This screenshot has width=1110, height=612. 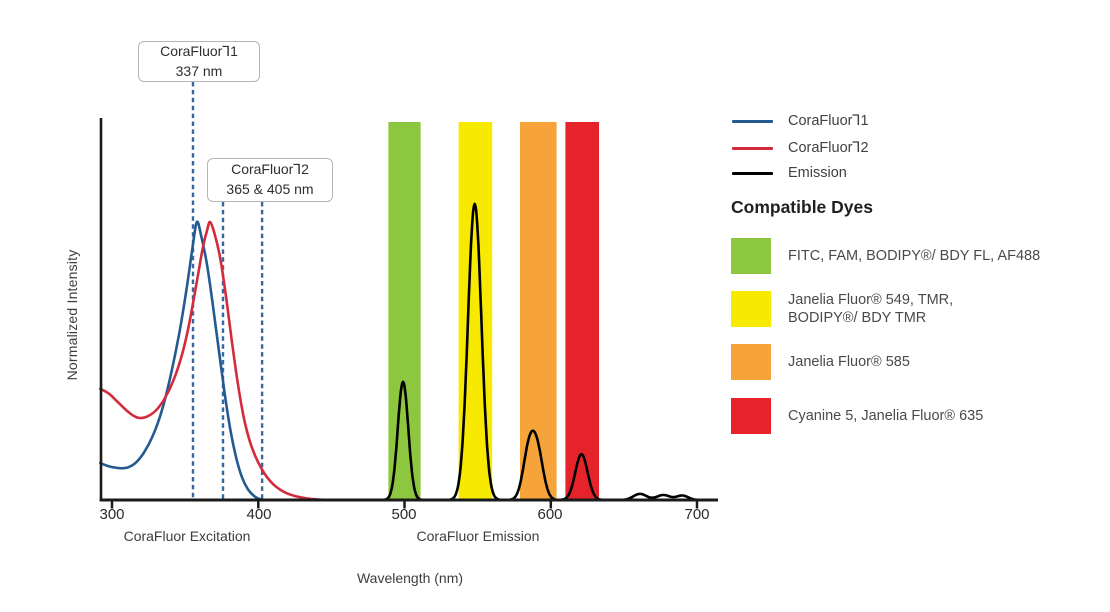 I want to click on x-region-label-emission: CoraFluor Emission, so click(x=478, y=536).